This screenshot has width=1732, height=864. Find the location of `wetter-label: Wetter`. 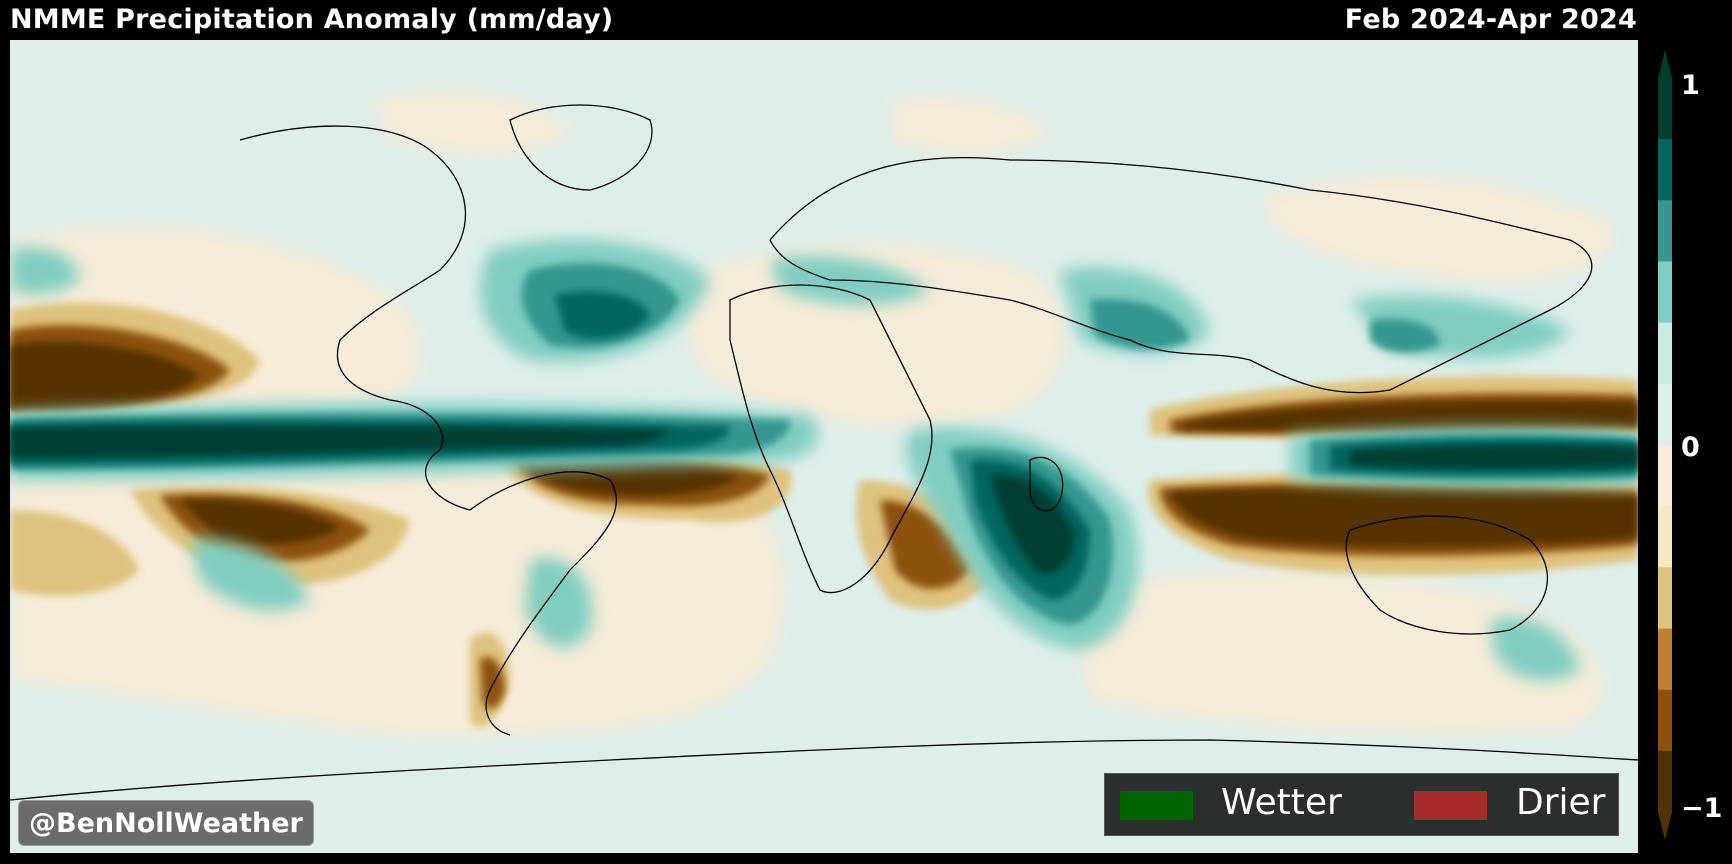

wetter-label: Wetter is located at coordinates (1281, 802).